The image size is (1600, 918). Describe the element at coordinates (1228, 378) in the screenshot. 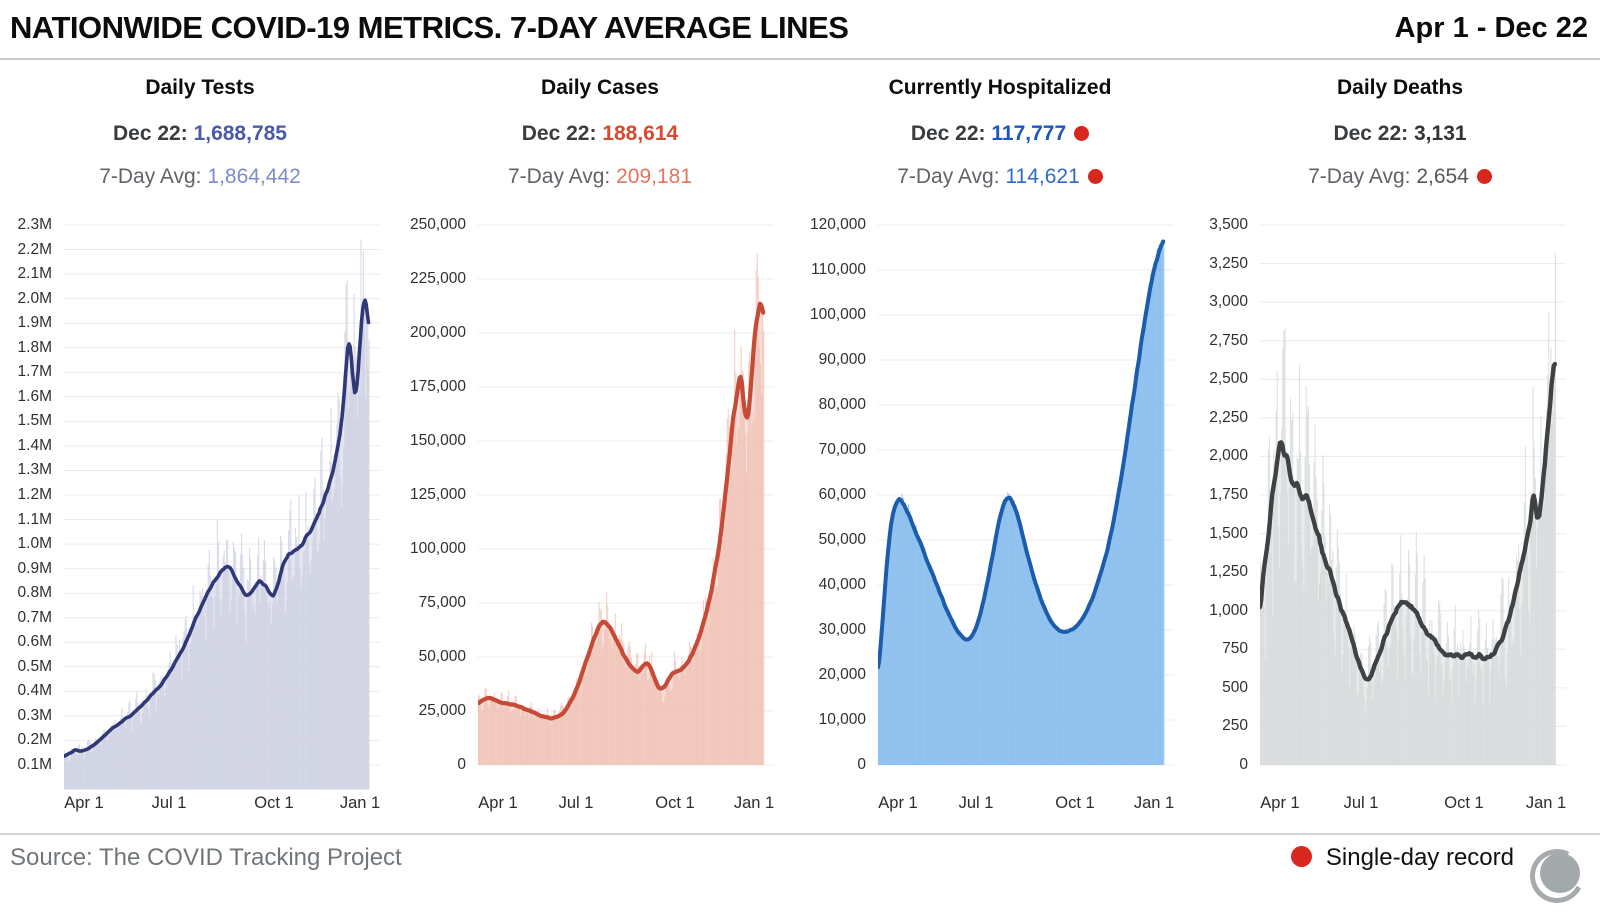

I see `y-axis-tick-label: 2,500` at that location.